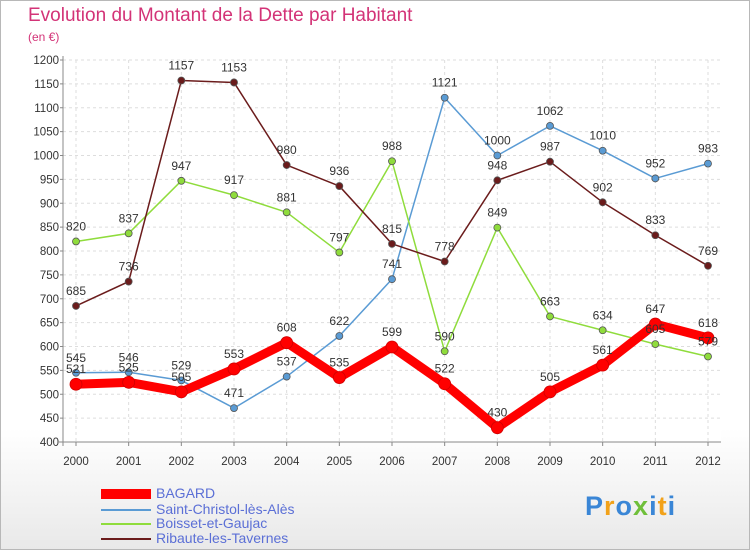  Describe the element at coordinates (234, 180) in the screenshot. I see `data-label: 917` at that location.